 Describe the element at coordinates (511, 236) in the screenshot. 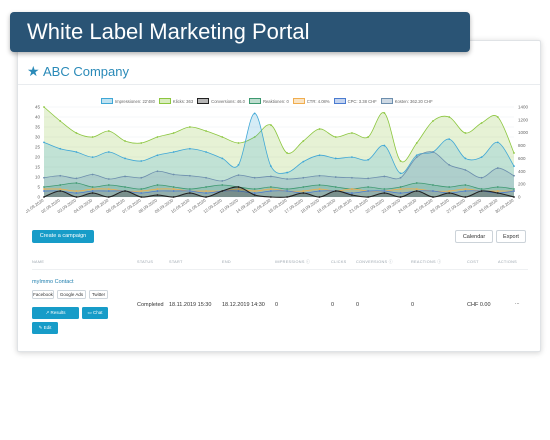

I see `export-button: Export` at that location.